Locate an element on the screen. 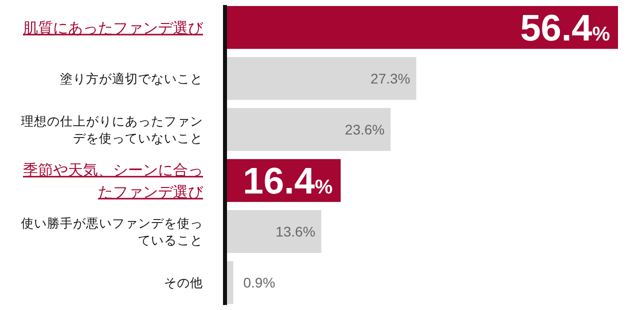 This screenshot has width=640, height=310. y-tick-label: その他 is located at coordinates (183, 282).